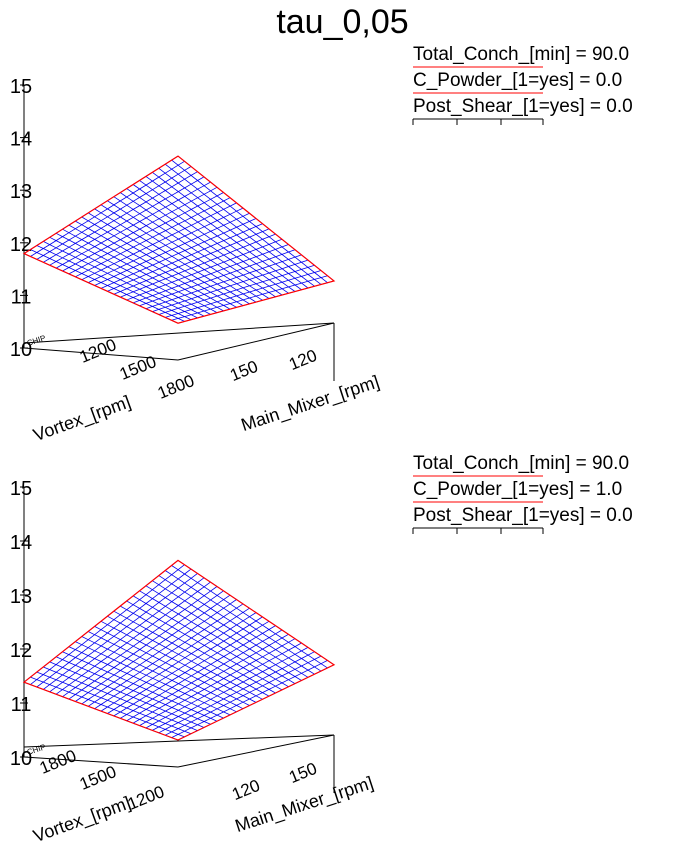 The height and width of the screenshot is (845, 685). I want to click on x-tick-label: 1200, so click(98, 351).